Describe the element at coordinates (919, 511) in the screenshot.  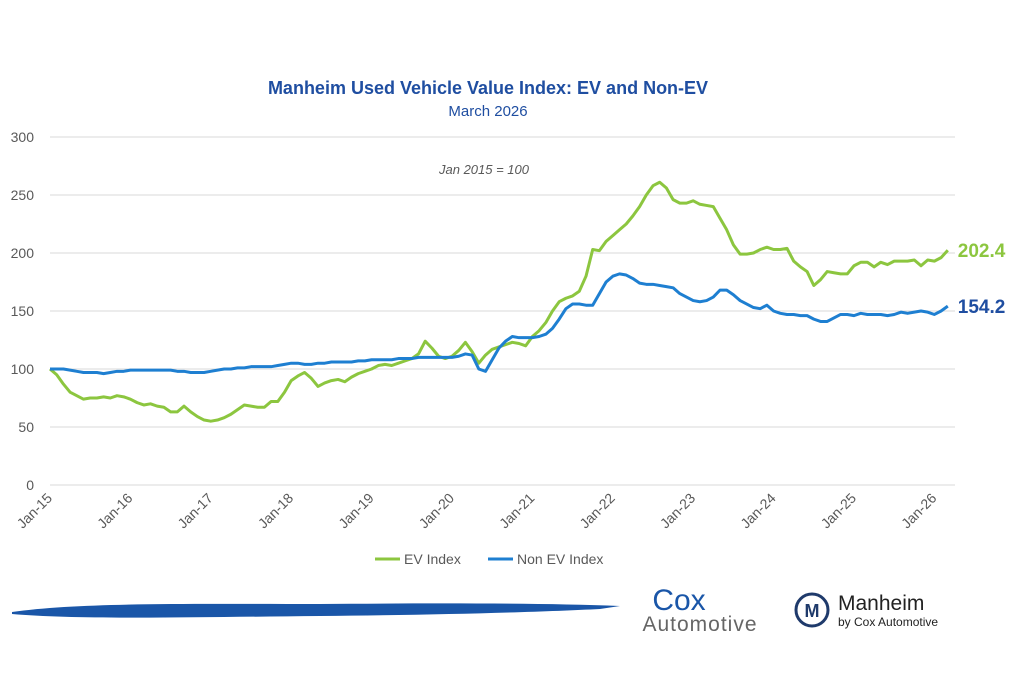
I see `x-tick-label: Jan-26` at that location.